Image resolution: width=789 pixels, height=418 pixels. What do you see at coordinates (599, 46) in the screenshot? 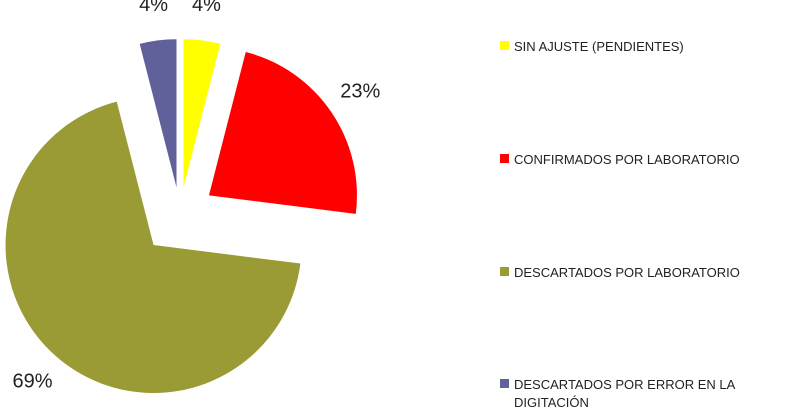
I see `legend-label: SIN AJUSTE (PENDIENTES)` at bounding box center [599, 46].